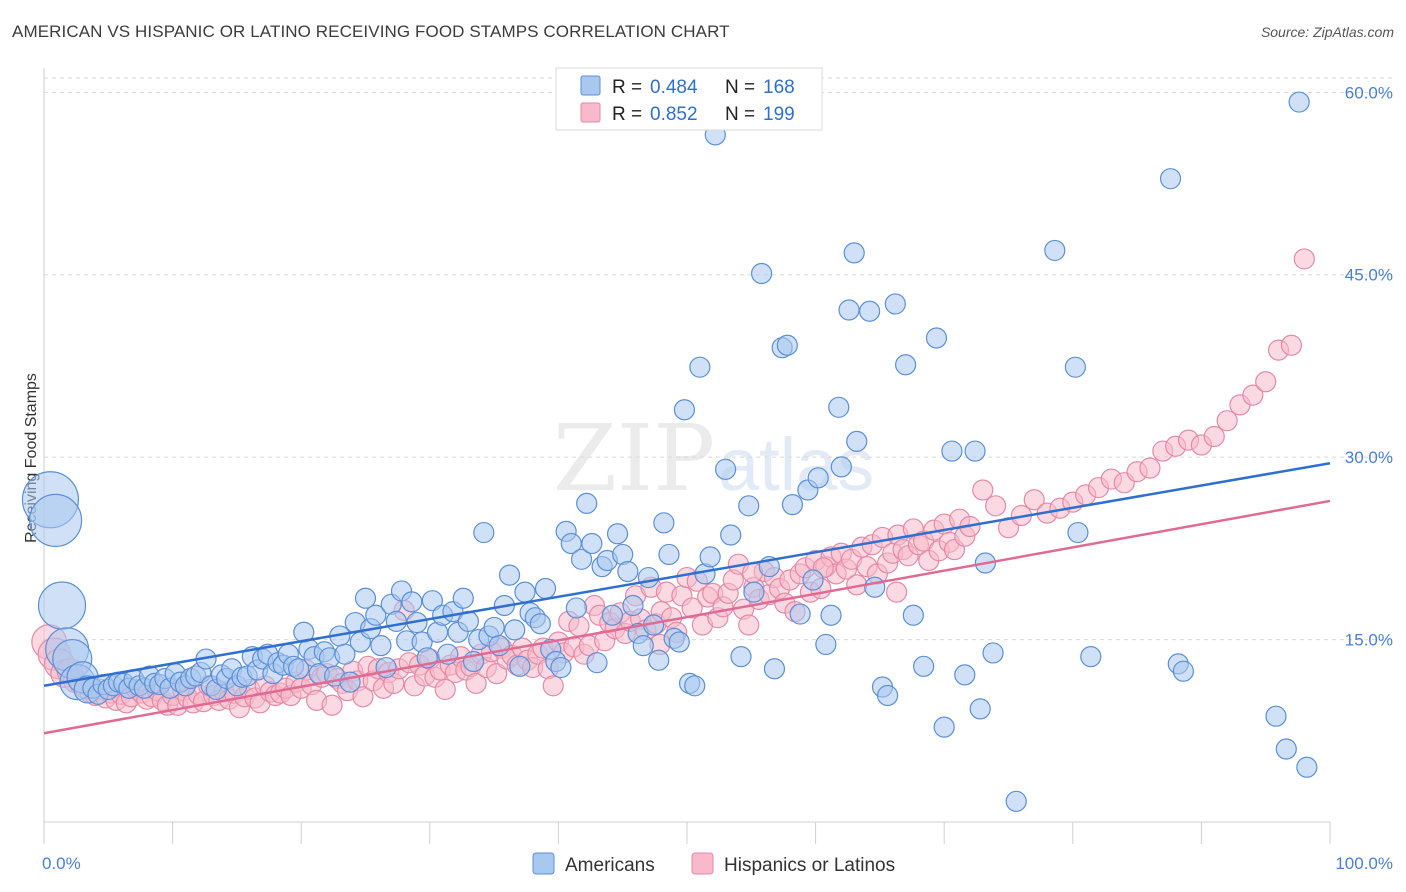 The image size is (1406, 892). What do you see at coordinates (740, 87) in the screenshot?
I see `legend-n-label-americans: N =` at bounding box center [740, 87].